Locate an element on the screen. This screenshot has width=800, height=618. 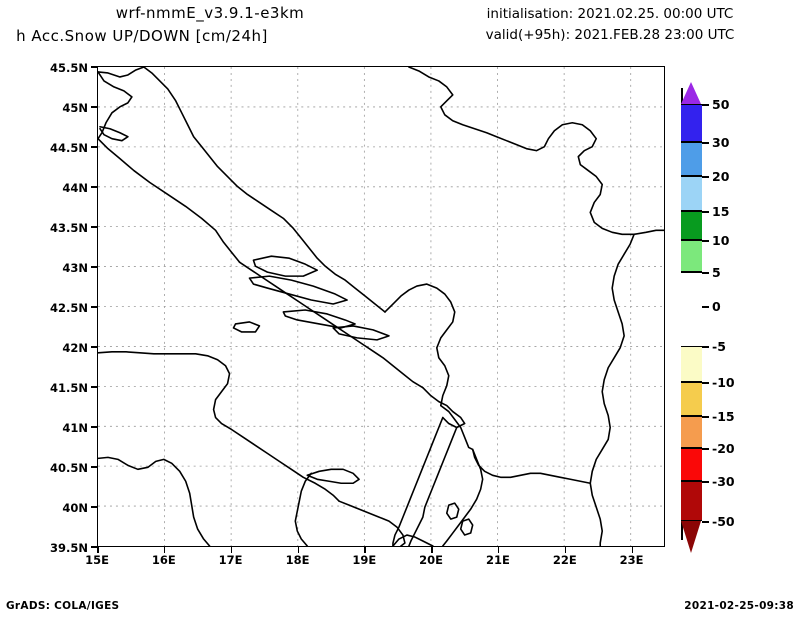
ytick-label-42N: 42N is located at coordinates (75, 348).